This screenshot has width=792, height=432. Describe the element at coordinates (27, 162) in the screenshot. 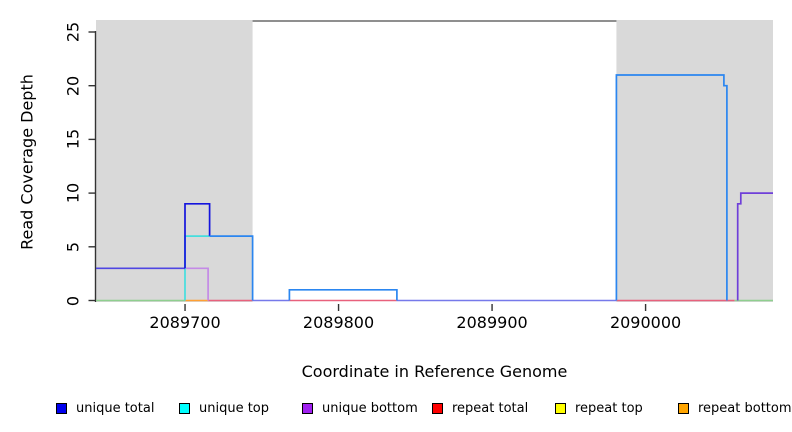

I see `y-axis-title: Read Coverage Depth` at that location.